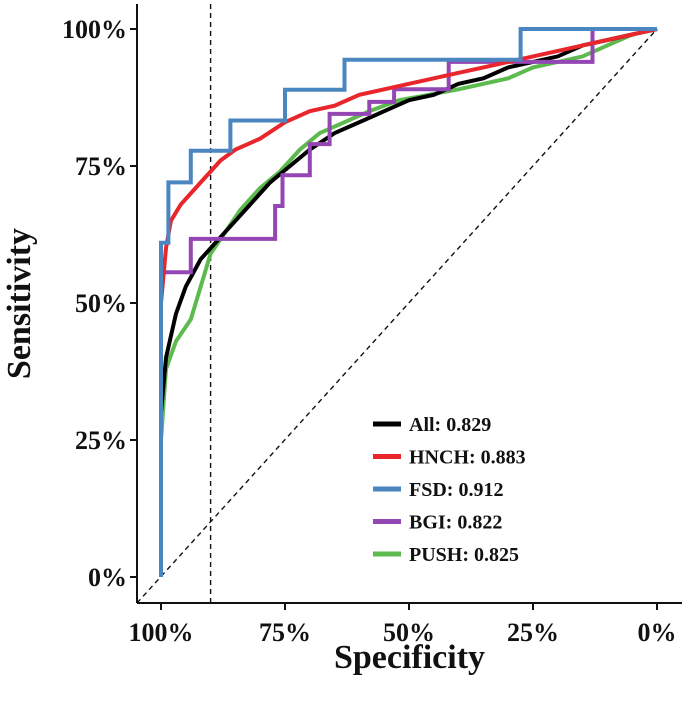 This screenshot has width=685, height=705. I want to click on y-tick-label: 75%, so click(101, 166).